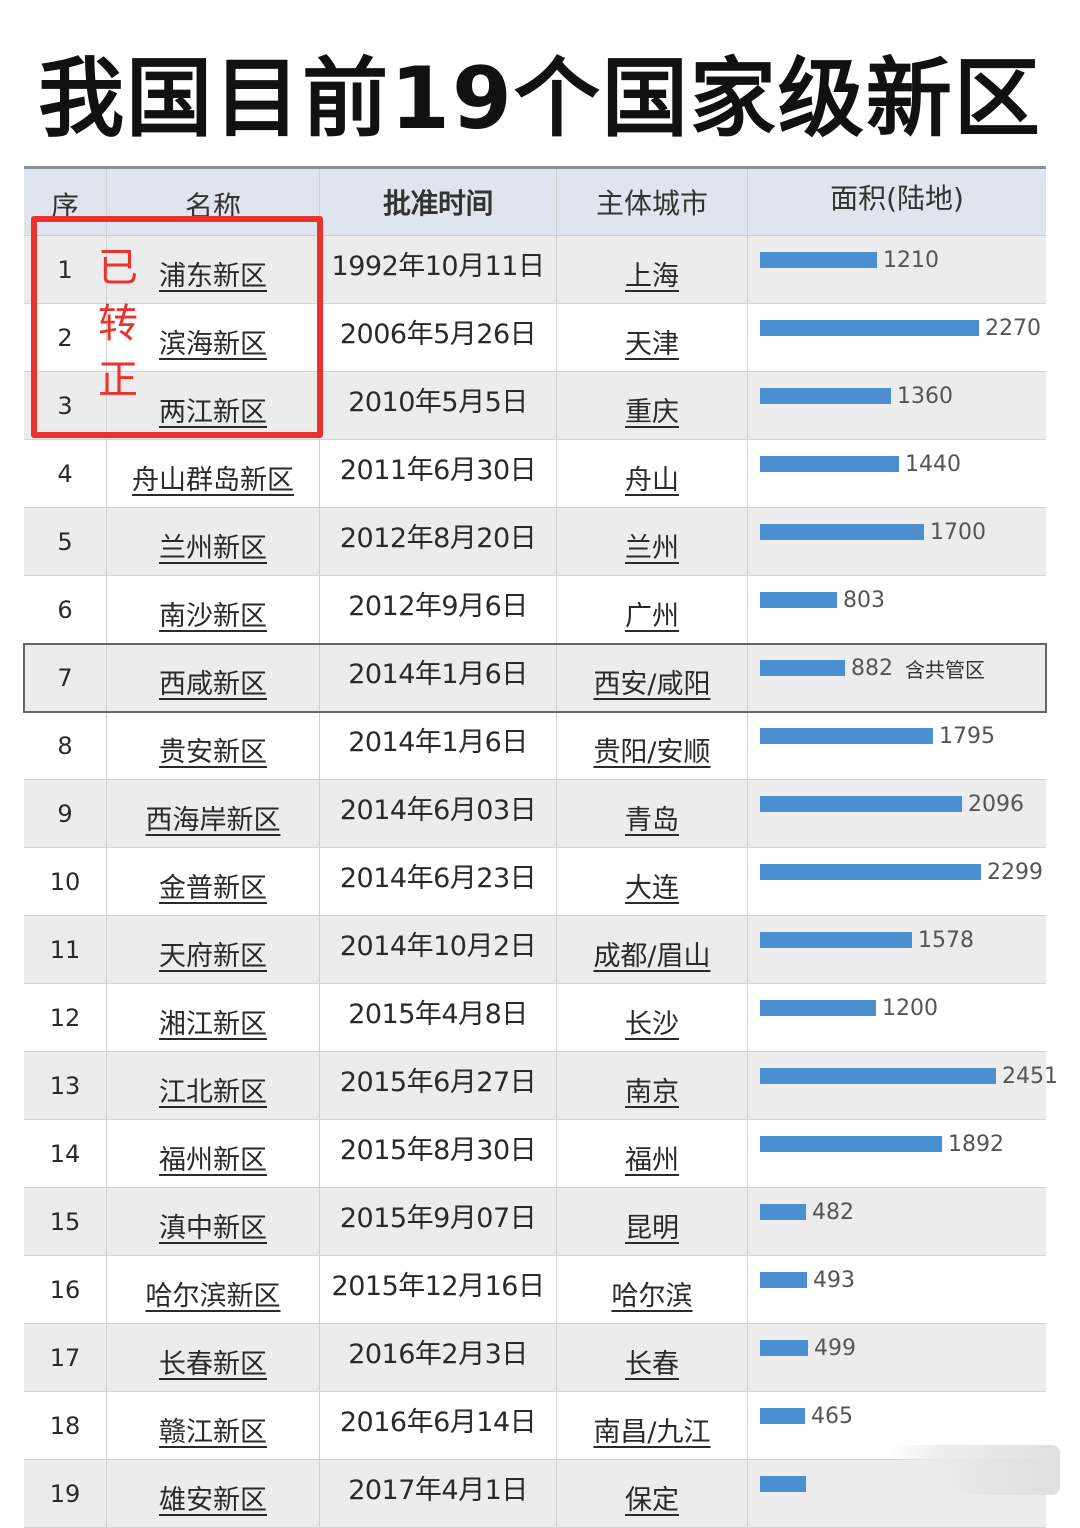 Image resolution: width=1080 pixels, height=1528 pixels. What do you see at coordinates (65, 337) in the screenshot?
I see `row-seq: 2` at bounding box center [65, 337].